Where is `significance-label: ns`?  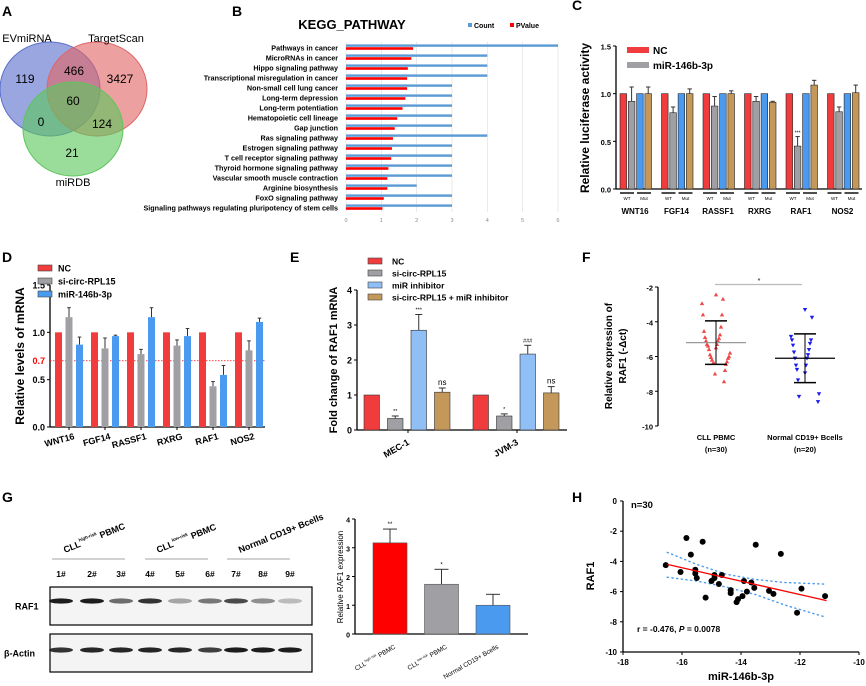
significance-label: ns is located at coordinates (551, 381).